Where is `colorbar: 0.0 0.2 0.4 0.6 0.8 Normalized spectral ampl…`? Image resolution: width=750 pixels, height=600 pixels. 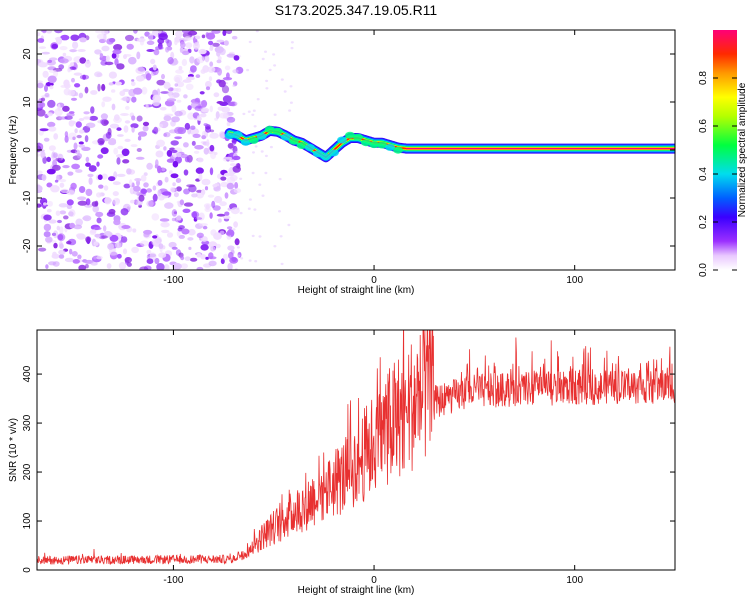 colorbar: 0.0 0.2 0.4 0.6 0.8 Normalized spectral ampl… is located at coordinates (723, 153).